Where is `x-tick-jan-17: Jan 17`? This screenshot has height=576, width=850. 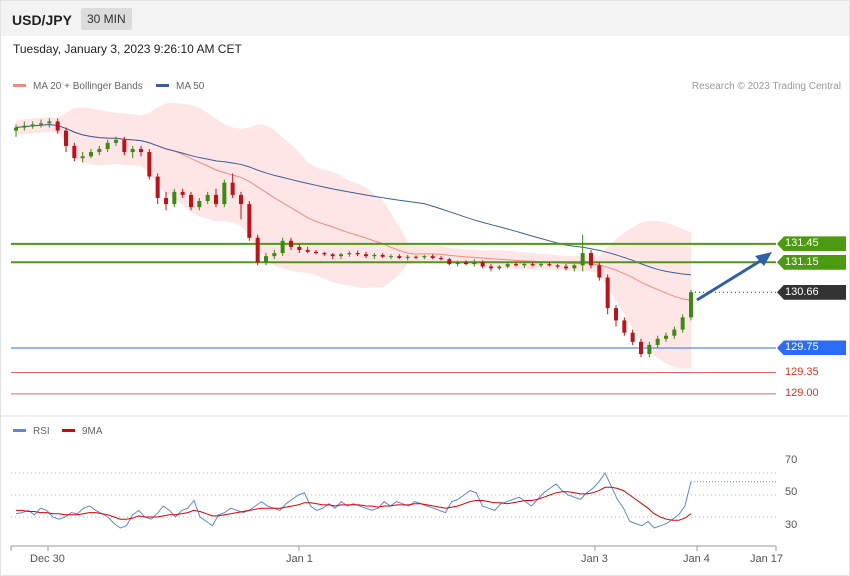
x-tick-jan-17: Jan 17 is located at coordinates (767, 559).